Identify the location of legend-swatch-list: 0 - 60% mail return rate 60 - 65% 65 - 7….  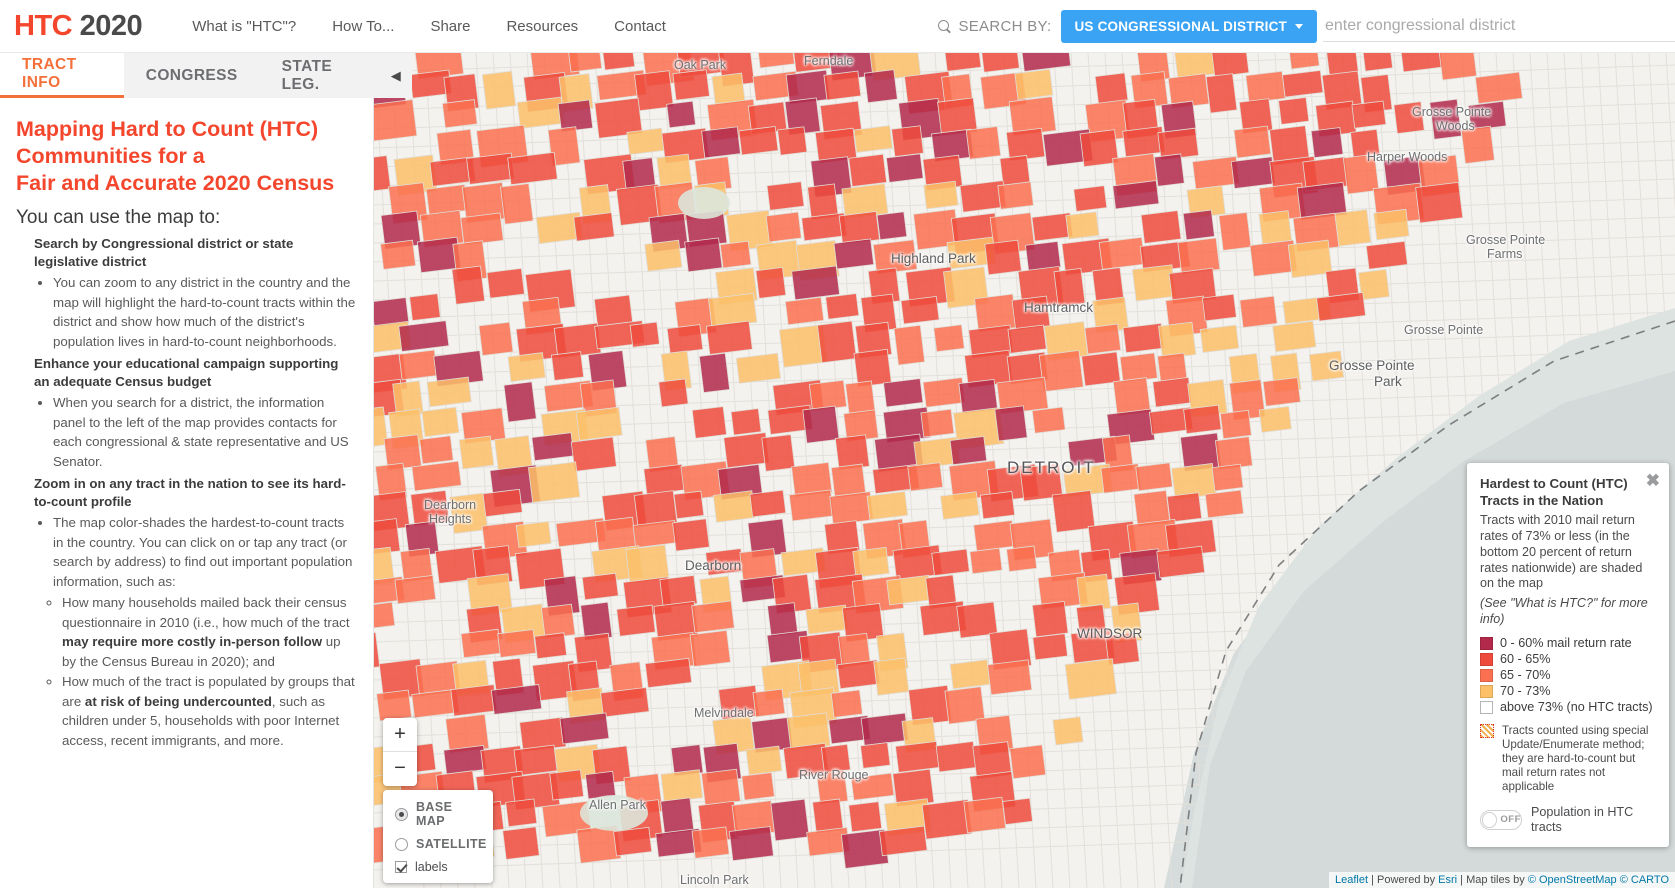
(1568, 675).